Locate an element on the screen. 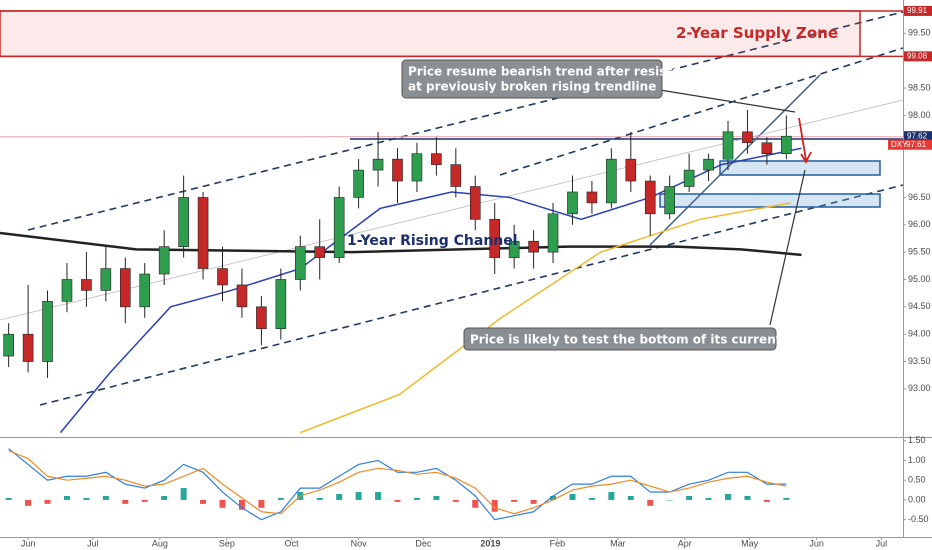  x-tick-label: Mar is located at coordinates (618, 543).